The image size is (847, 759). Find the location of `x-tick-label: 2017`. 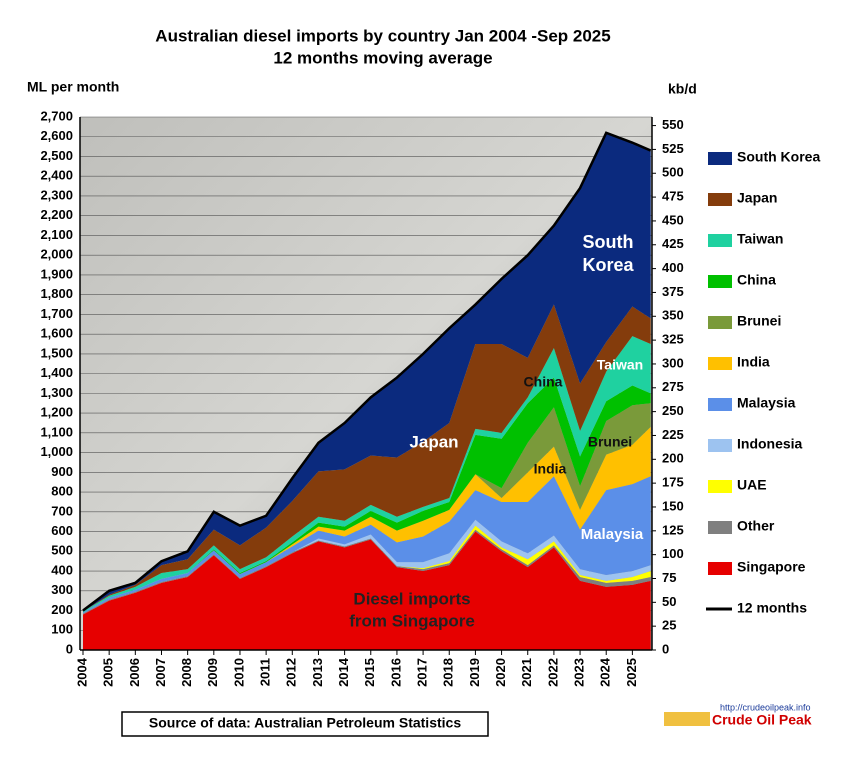

x-tick-label: 2017 is located at coordinates (422, 672).